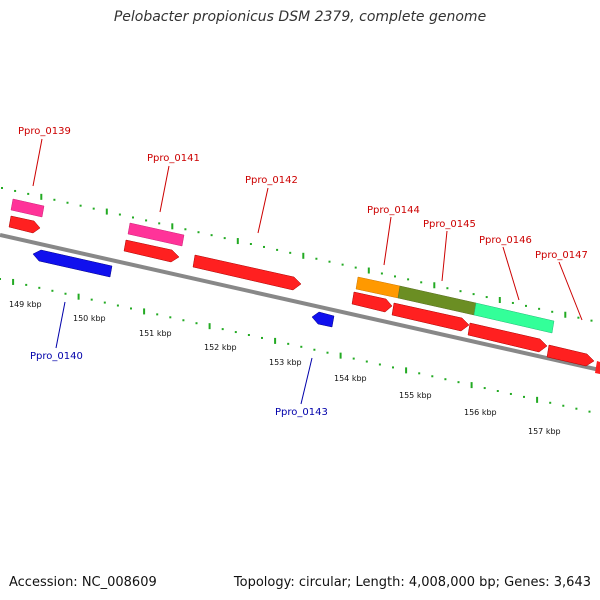 The image size is (600, 600). Describe the element at coordinates (155, 333) in the screenshot. I see `tick-label: 151 kbp` at that location.